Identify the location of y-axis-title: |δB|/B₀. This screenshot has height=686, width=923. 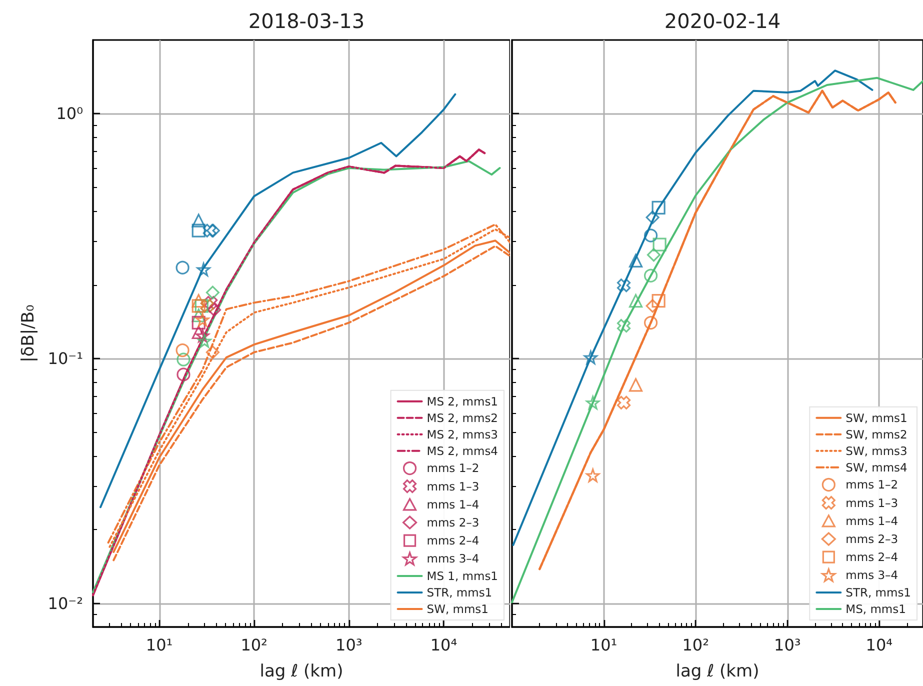
(28, 333).